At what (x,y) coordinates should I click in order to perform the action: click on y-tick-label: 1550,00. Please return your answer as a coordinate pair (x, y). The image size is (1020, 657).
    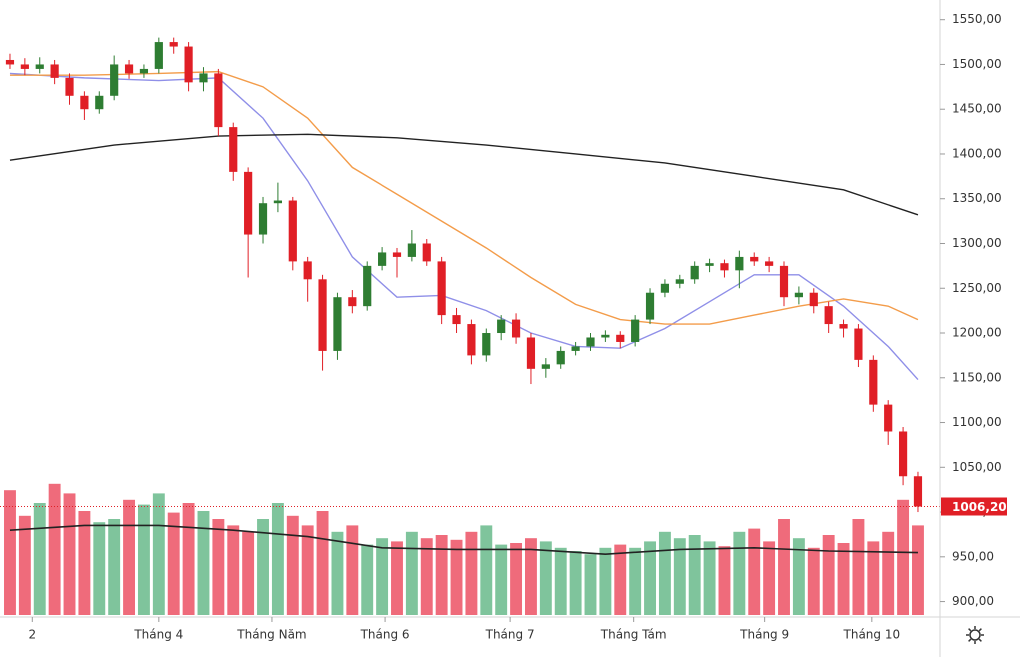
    Looking at the image, I should click on (977, 19).